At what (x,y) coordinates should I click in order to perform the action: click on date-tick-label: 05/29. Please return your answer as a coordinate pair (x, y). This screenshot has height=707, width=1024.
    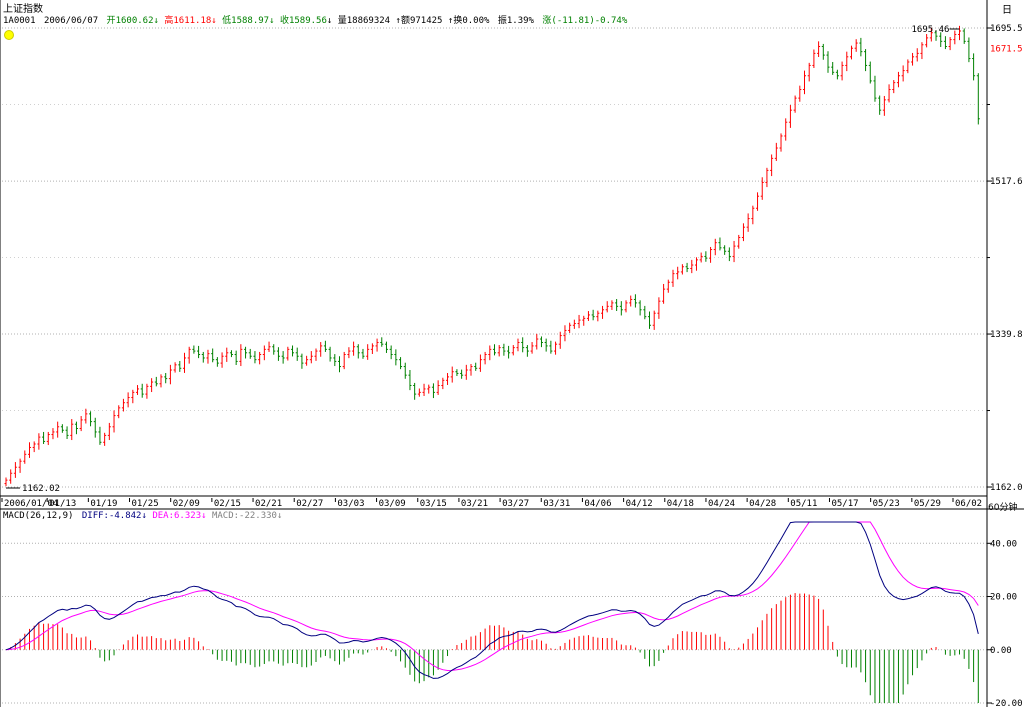
    Looking at the image, I should click on (927, 504).